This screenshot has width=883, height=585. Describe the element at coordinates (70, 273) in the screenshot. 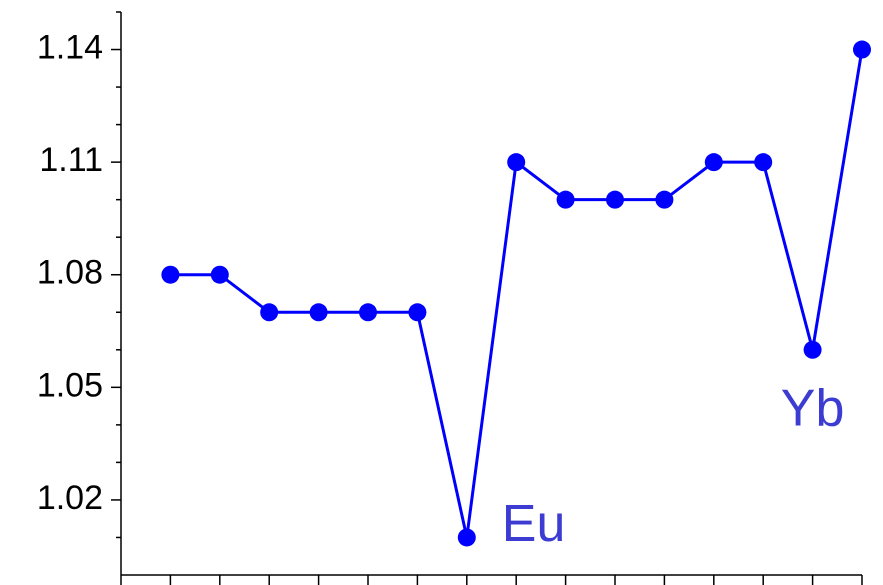

I see `y-tick-label: 1.08` at that location.